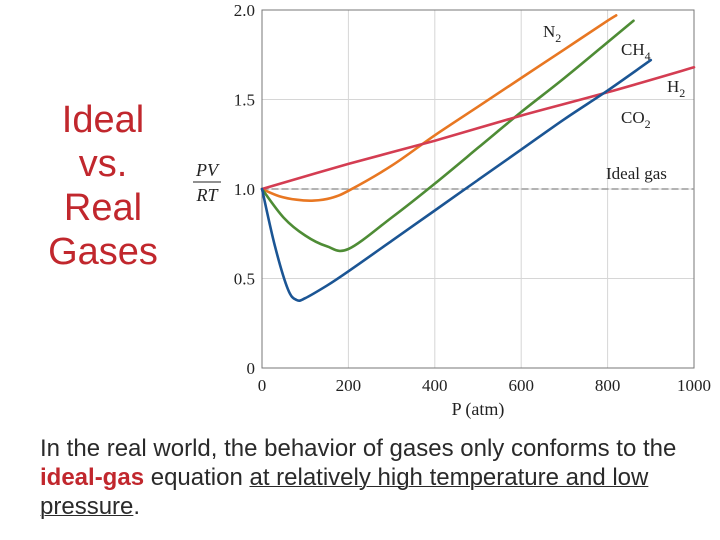 Image resolution: width=720 pixels, height=540 pixels. Describe the element at coordinates (103, 252) in the screenshot. I see `title-line: Gases` at that location.